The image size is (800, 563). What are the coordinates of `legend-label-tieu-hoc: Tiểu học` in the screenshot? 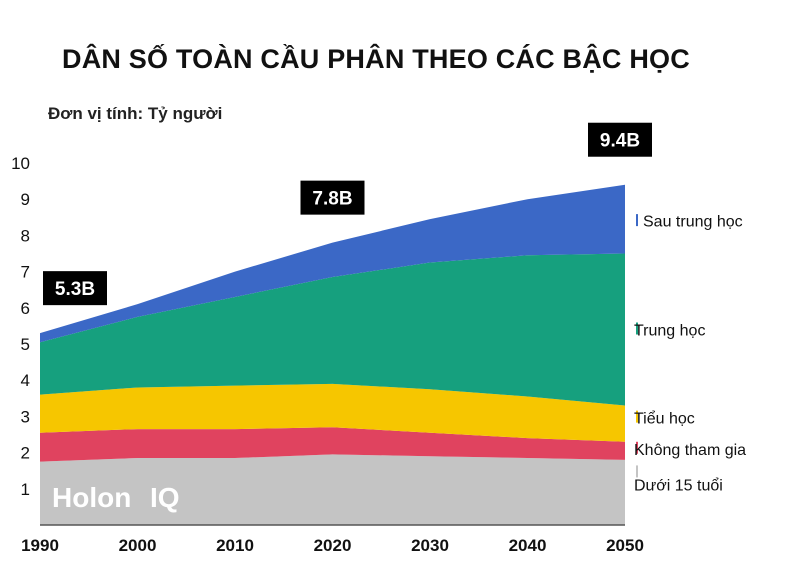 It's located at (664, 419).